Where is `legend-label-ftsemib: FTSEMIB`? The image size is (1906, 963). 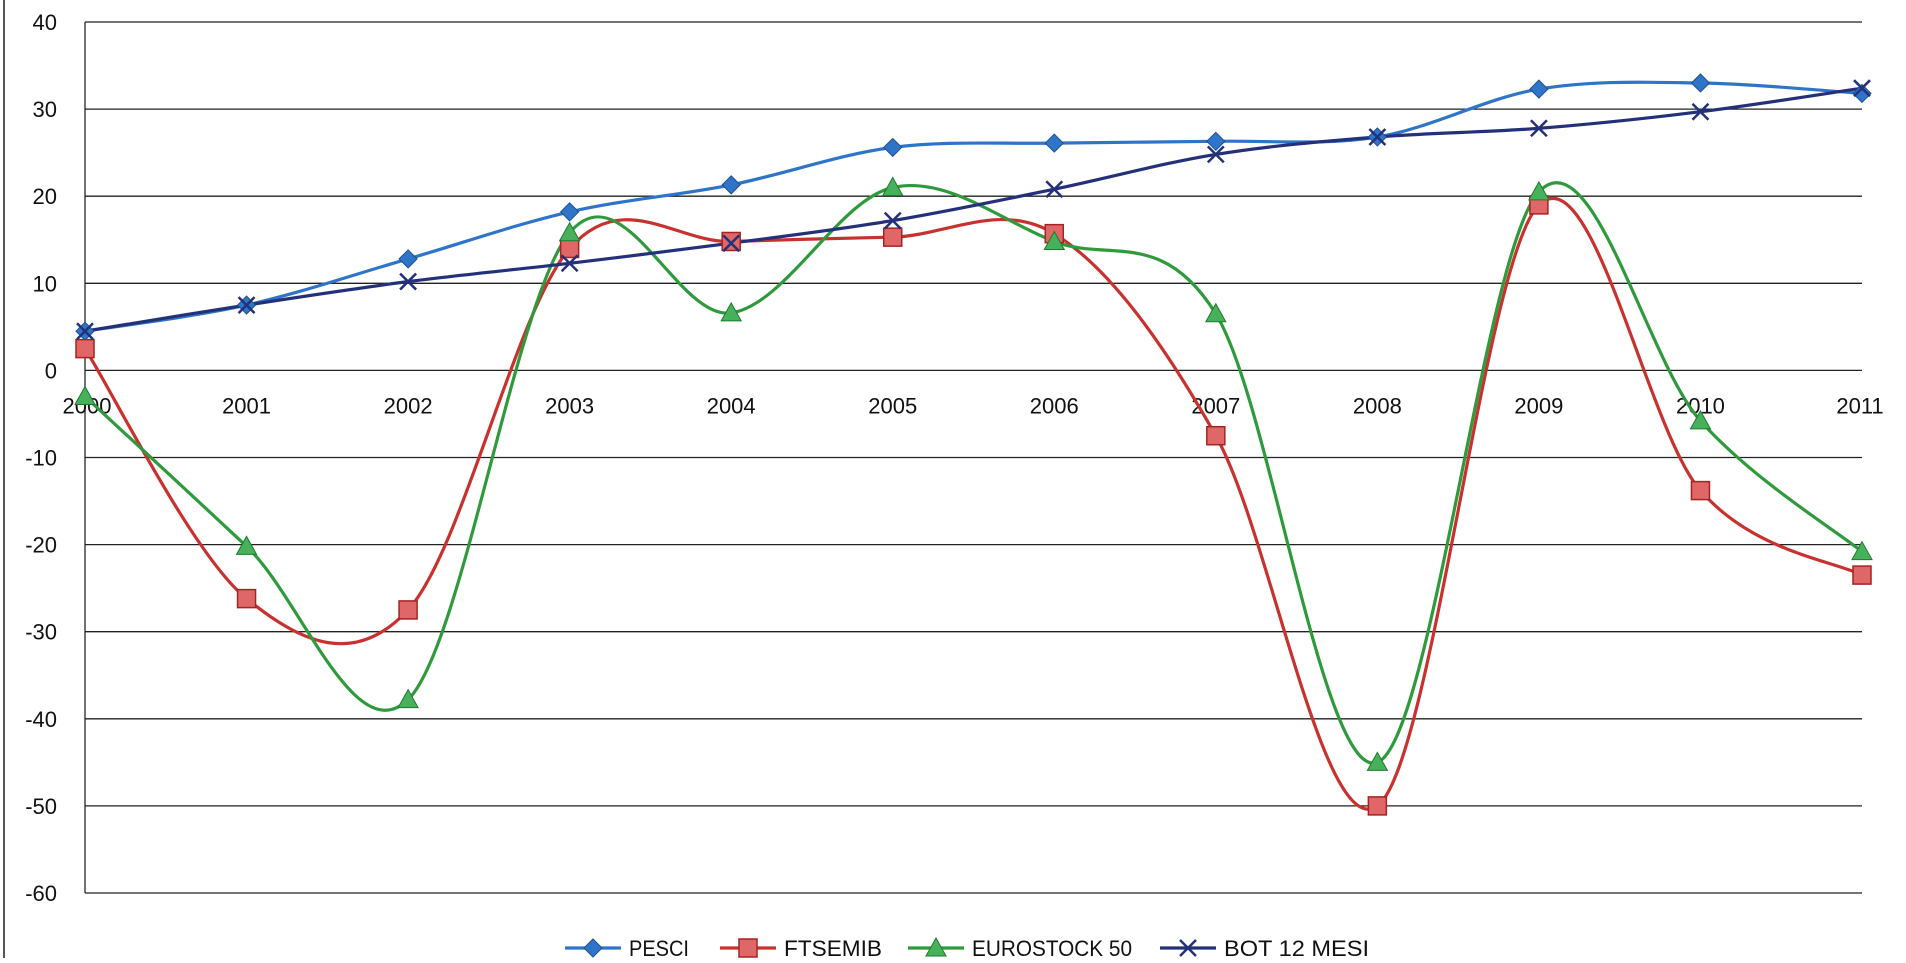 legend-label-ftsemib: FTSEMIB is located at coordinates (833, 947).